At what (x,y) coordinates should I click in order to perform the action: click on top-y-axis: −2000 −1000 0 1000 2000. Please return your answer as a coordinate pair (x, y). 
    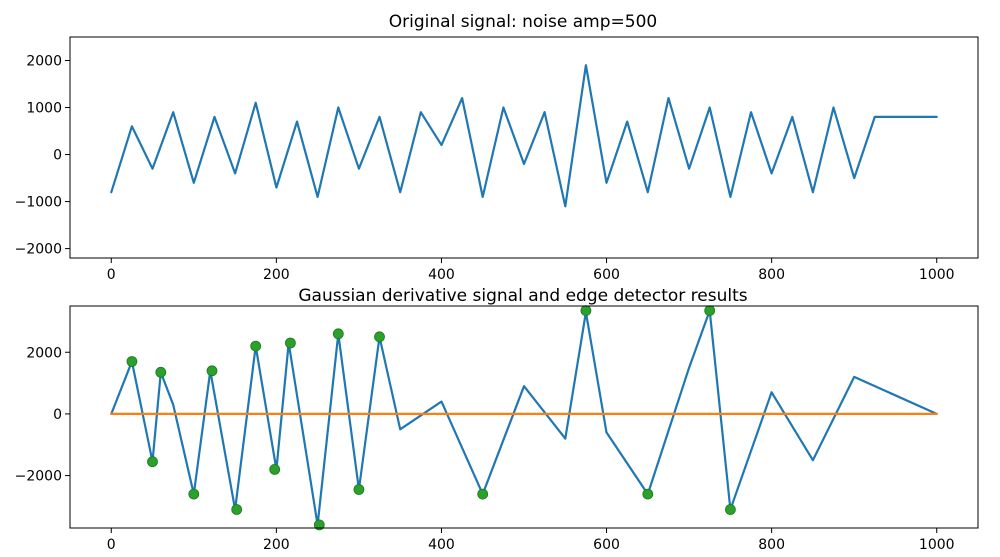
    Looking at the image, I should click on (42, 156).